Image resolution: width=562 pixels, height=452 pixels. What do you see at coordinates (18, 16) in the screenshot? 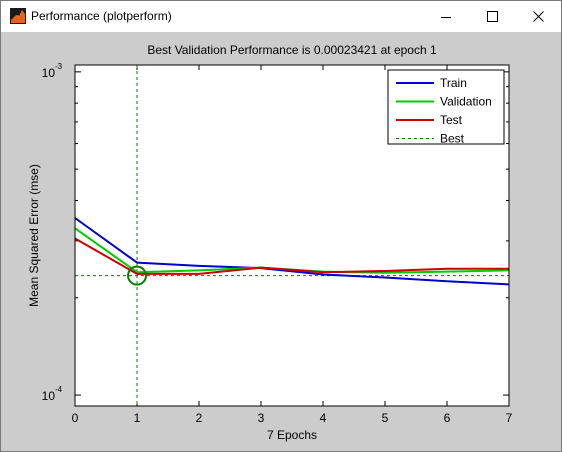
I see `matlab-app-icon` at bounding box center [18, 16].